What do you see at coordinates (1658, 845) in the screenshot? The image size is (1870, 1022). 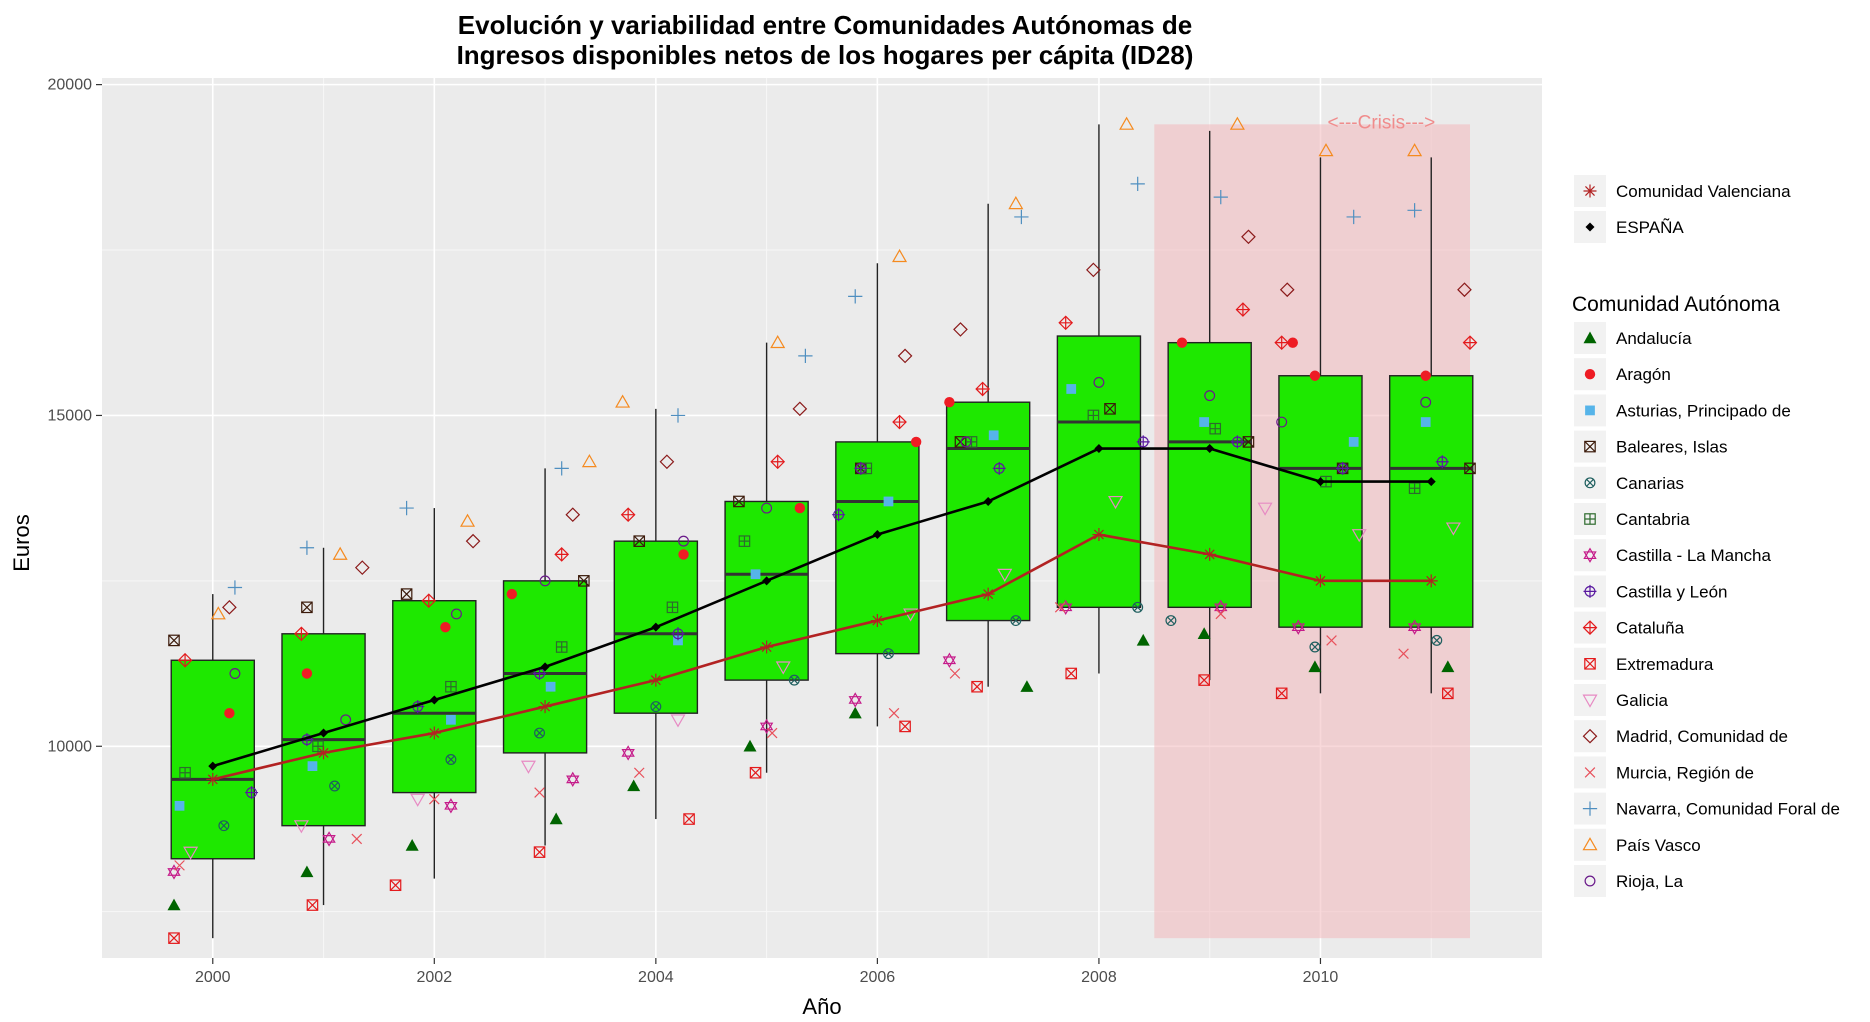 I see `legend-label: País Vasco` at bounding box center [1658, 845].